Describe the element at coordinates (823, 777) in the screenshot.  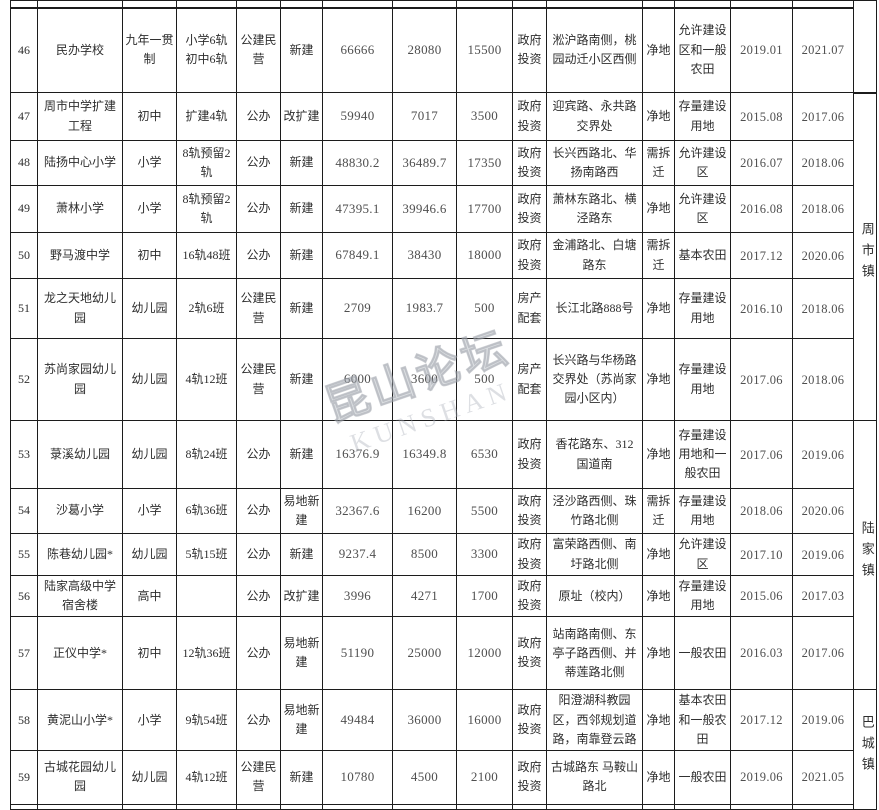
I see `cell-end-date: 2021.05` at that location.